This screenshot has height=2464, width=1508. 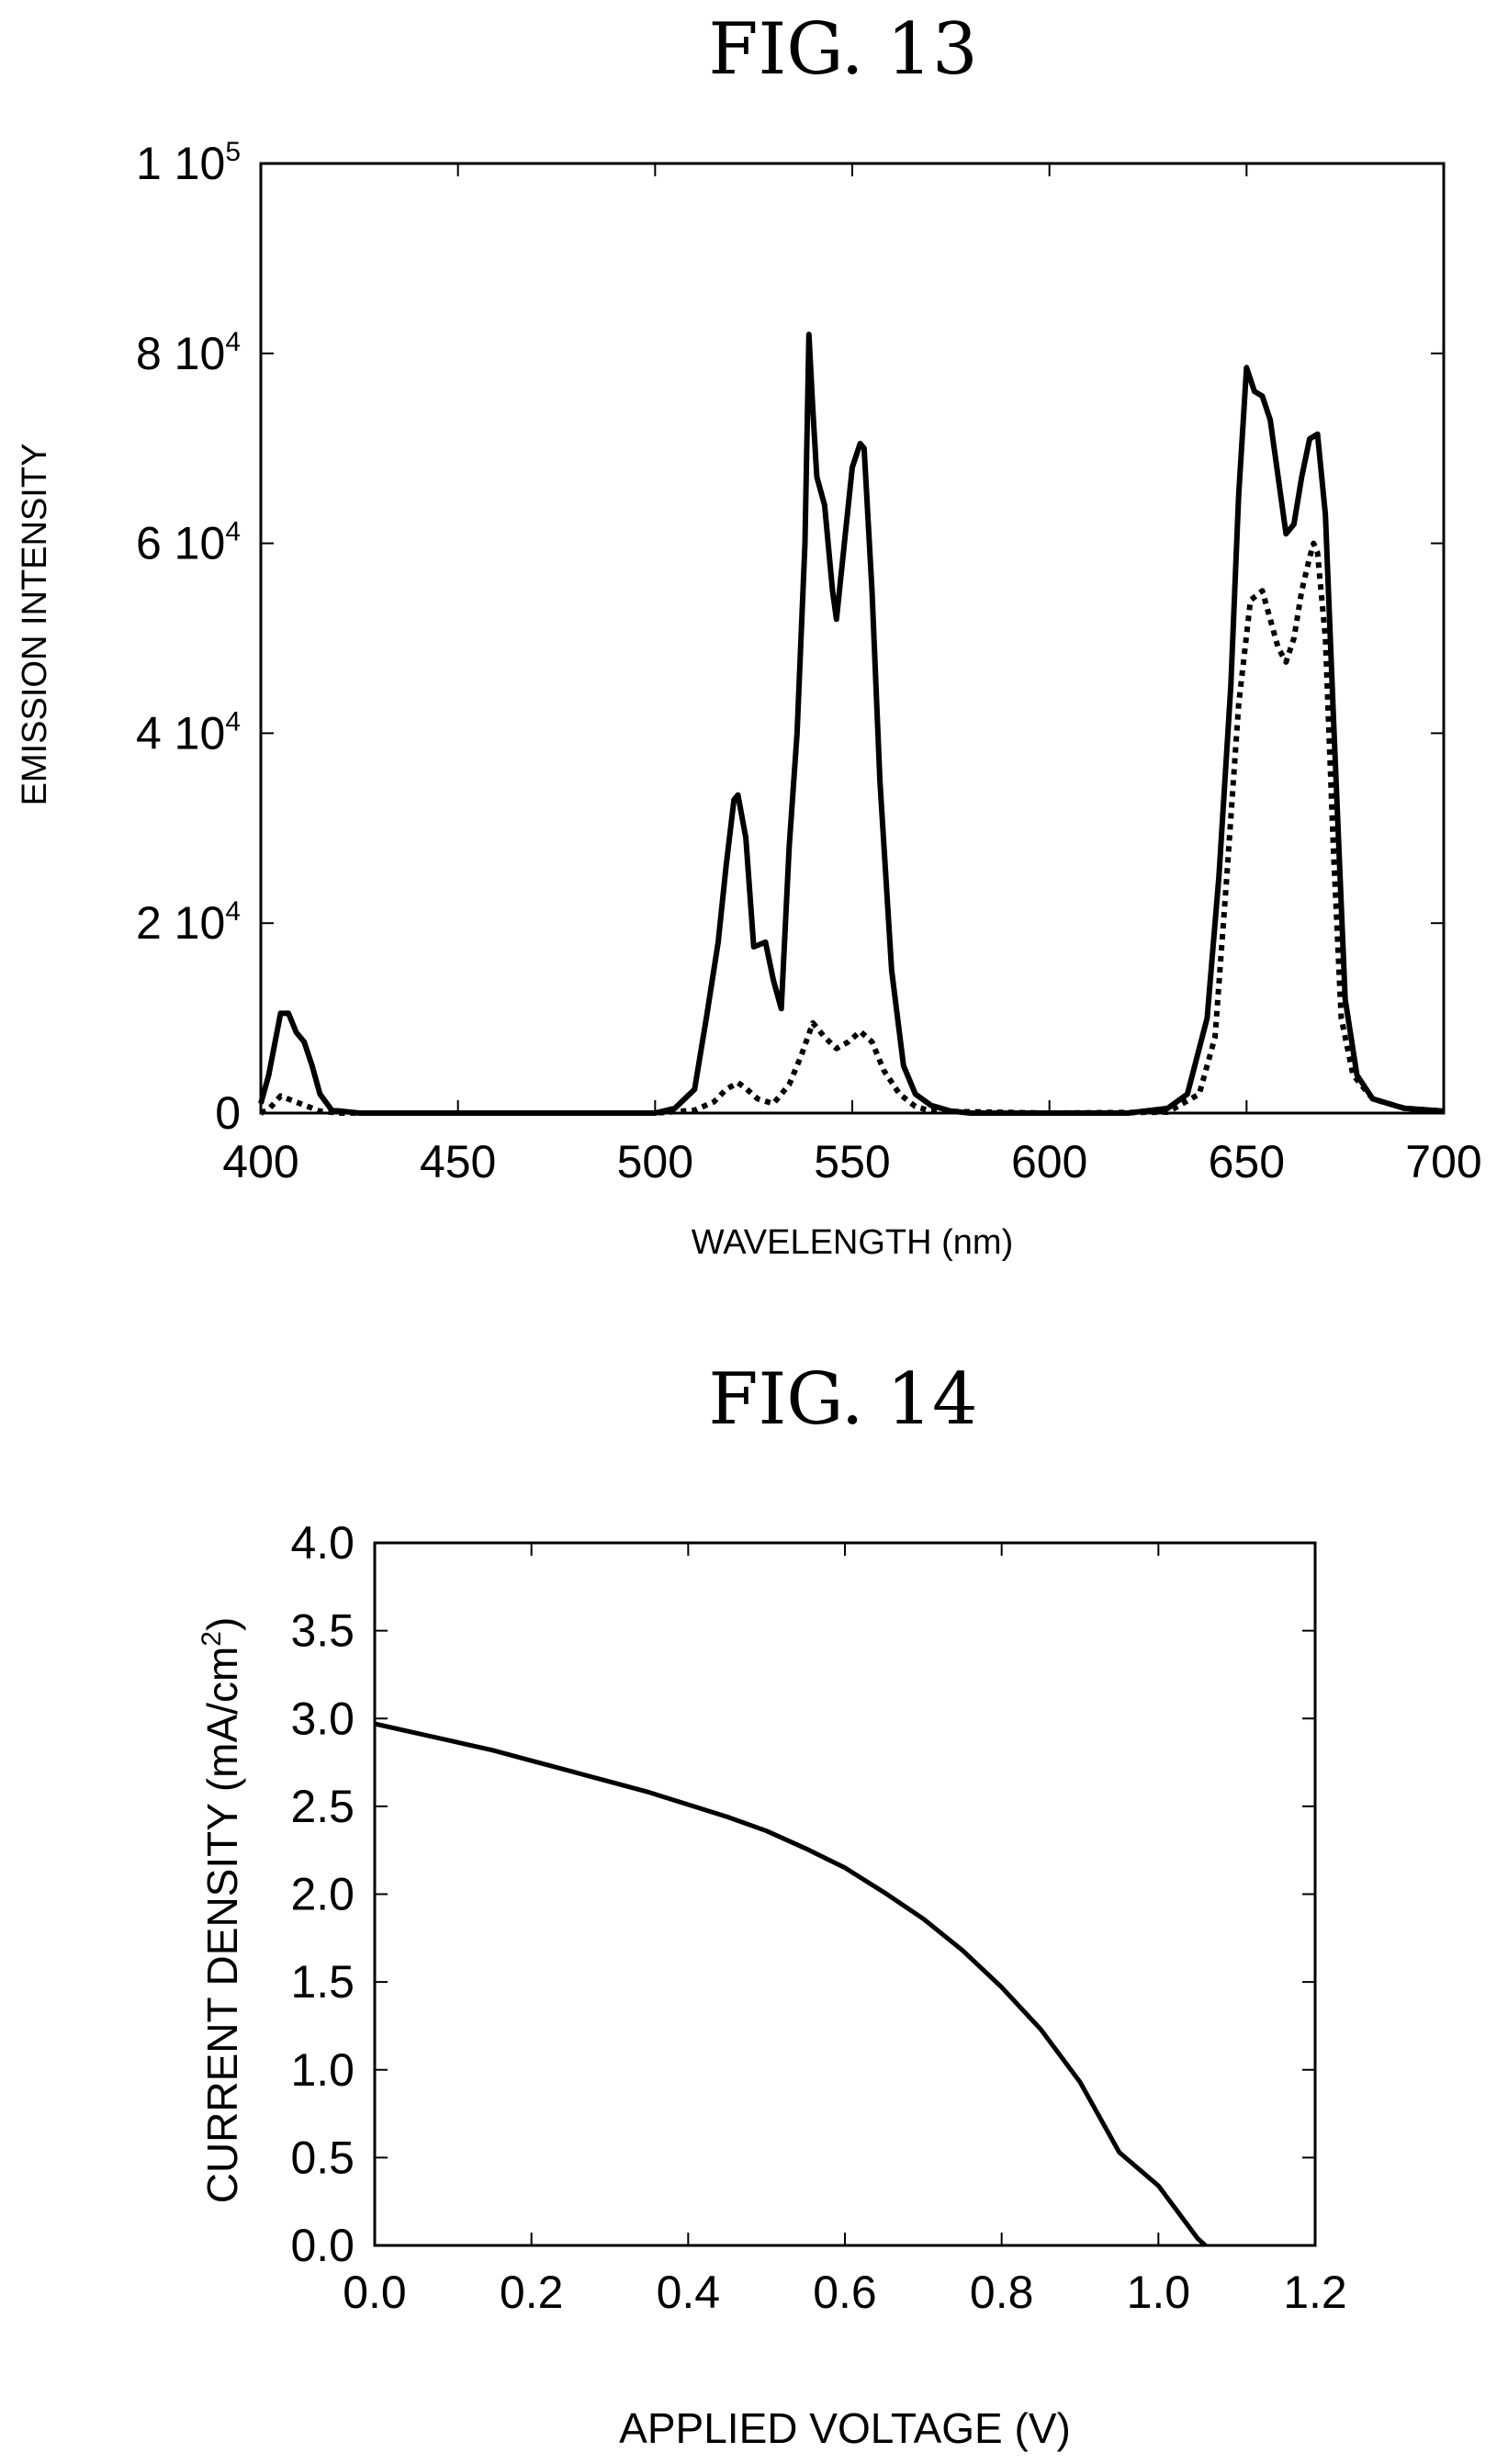 What do you see at coordinates (322, 1631) in the screenshot?
I see `y-tick-label: 3.5` at bounding box center [322, 1631].